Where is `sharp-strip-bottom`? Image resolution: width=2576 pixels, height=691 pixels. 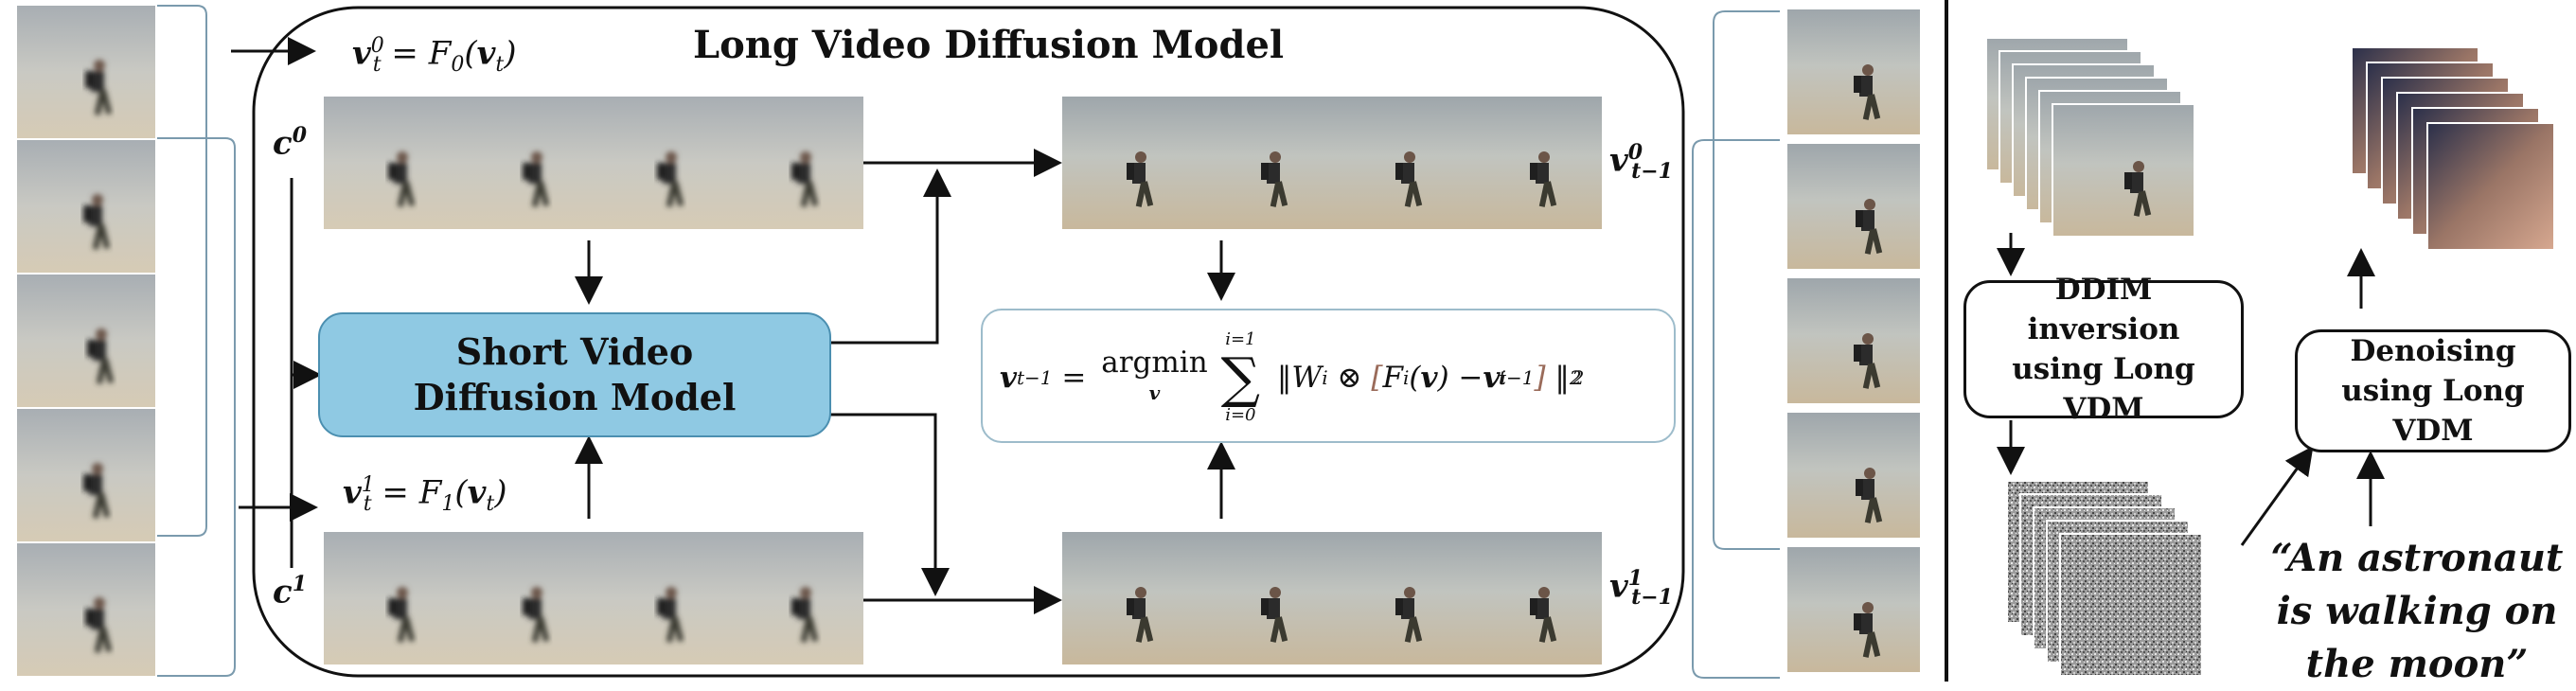 sharp-strip-bottom is located at coordinates (1332, 598).